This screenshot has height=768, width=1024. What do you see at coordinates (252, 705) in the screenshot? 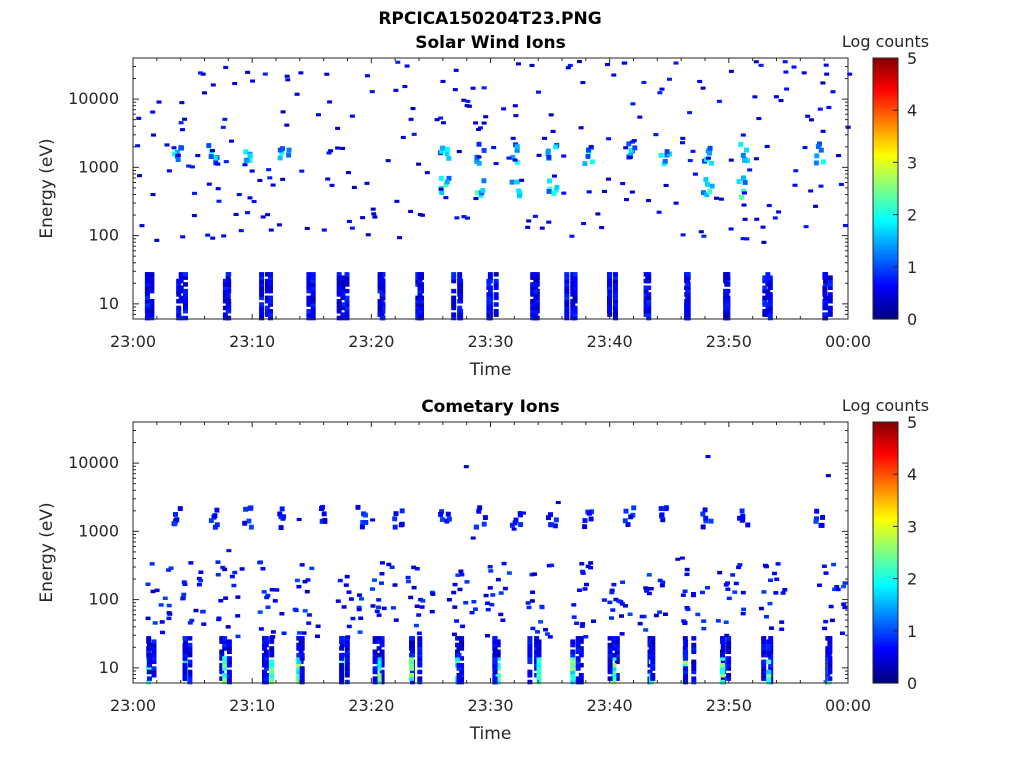
I see `x-tick-label: 23:10` at bounding box center [252, 705].